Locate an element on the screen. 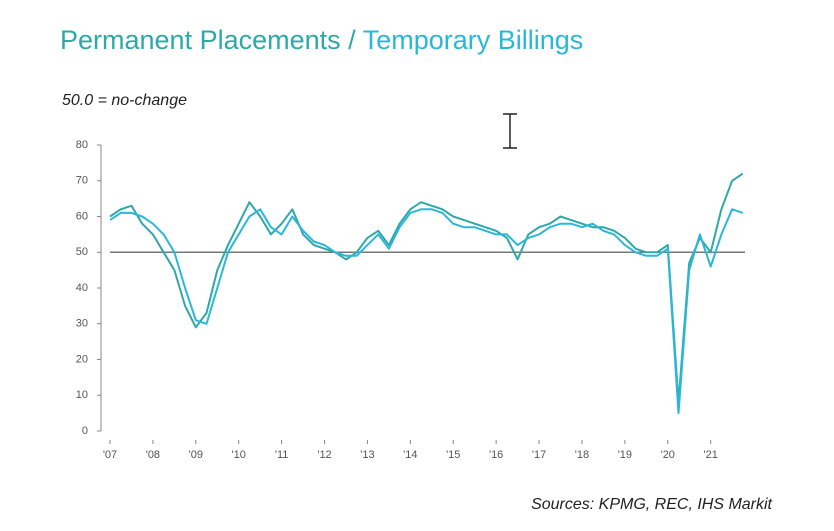 Image resolution: width=834 pixels, height=531 pixels. title-part: Temporary Billings is located at coordinates (473, 40).